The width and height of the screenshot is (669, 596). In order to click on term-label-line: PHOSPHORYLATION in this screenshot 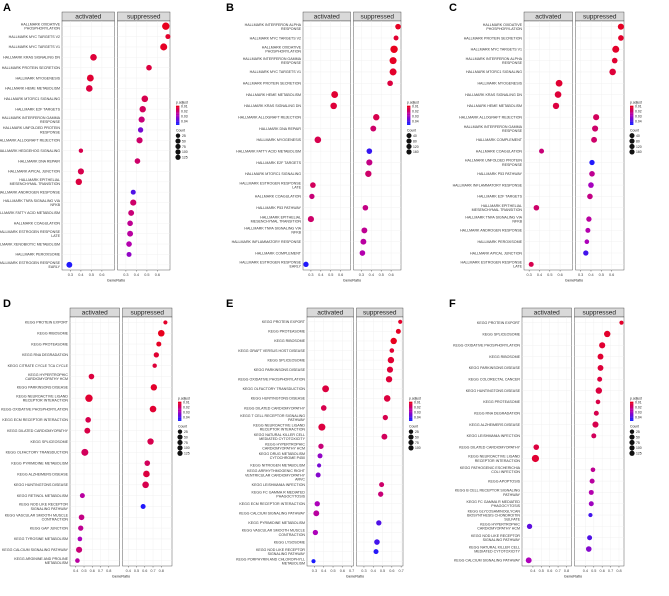, I will do `click(504, 29)`.